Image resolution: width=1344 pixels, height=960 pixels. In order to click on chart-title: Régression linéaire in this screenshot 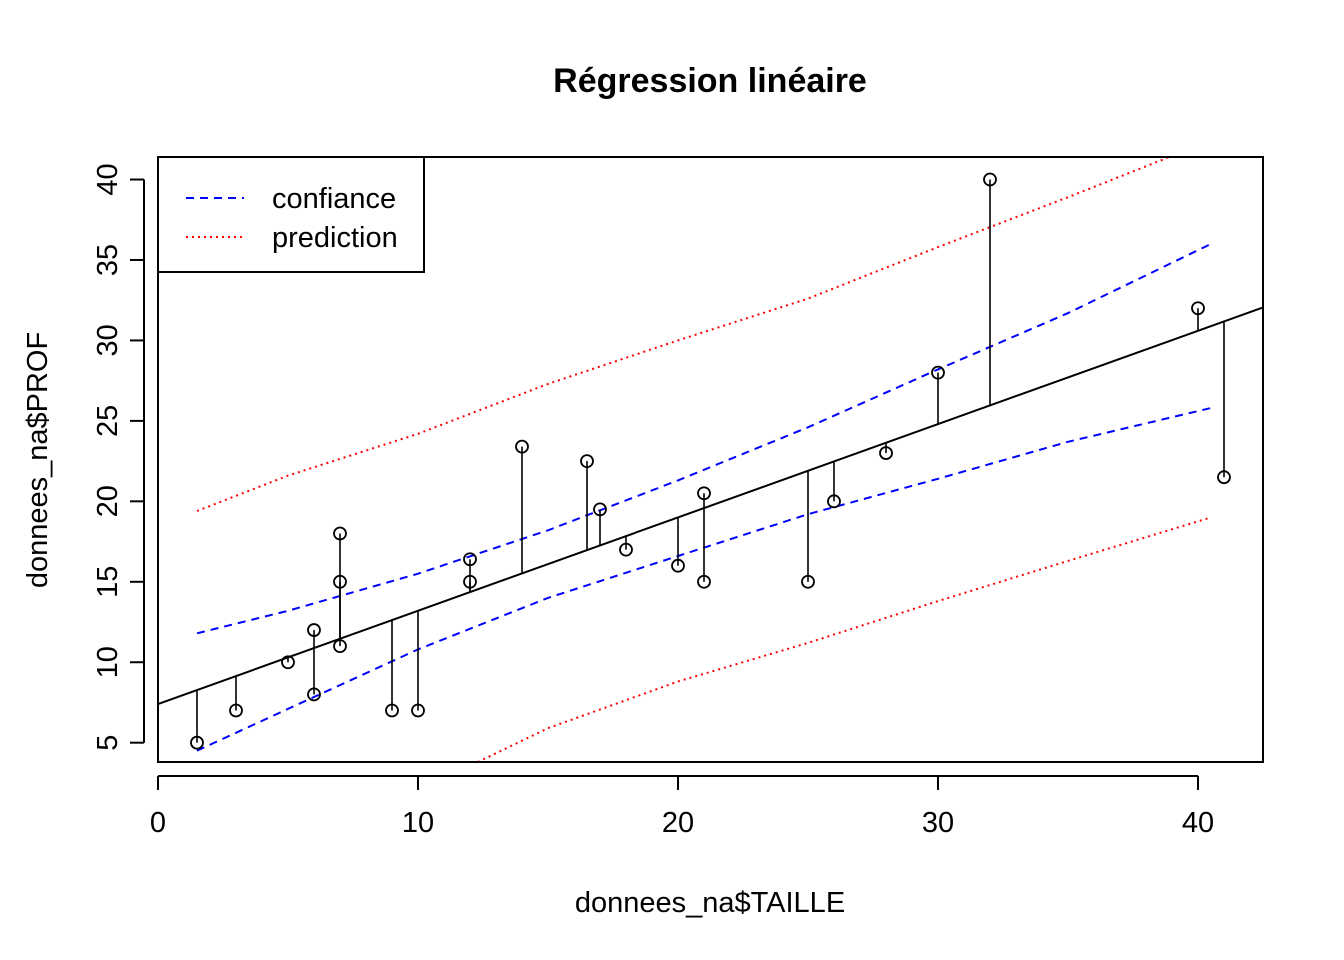, I will do `click(710, 81)`.